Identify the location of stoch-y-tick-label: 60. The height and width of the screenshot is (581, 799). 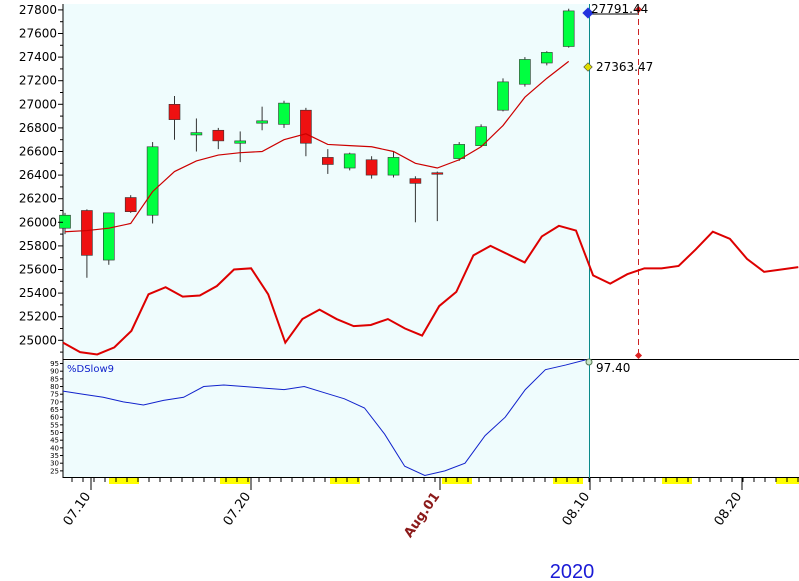
(54, 418).